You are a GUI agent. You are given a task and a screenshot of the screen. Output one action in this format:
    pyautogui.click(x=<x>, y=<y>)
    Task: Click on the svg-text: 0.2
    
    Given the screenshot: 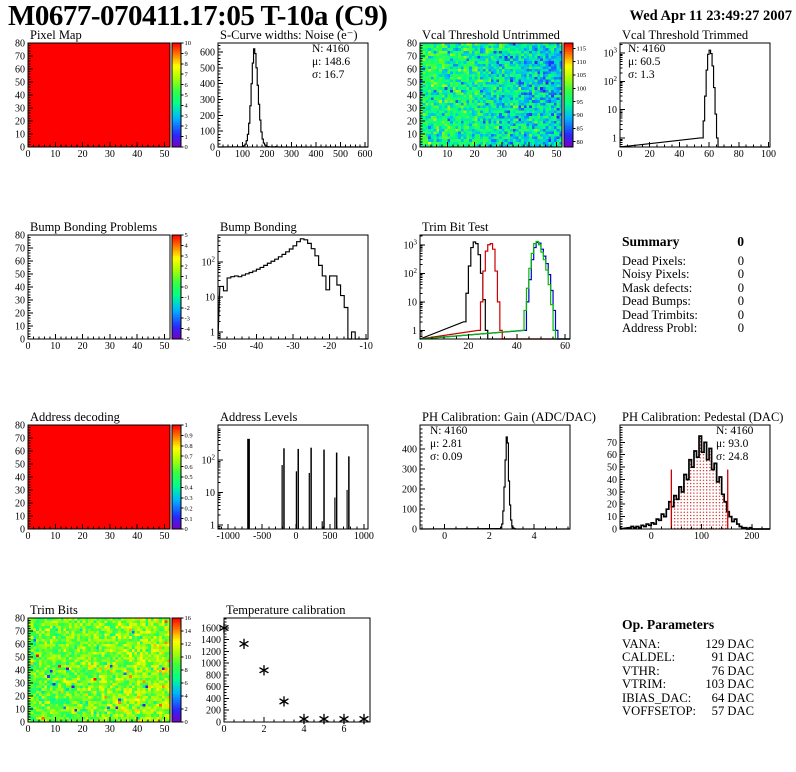 What is the action you would take?
    pyautogui.click(x=189, y=508)
    